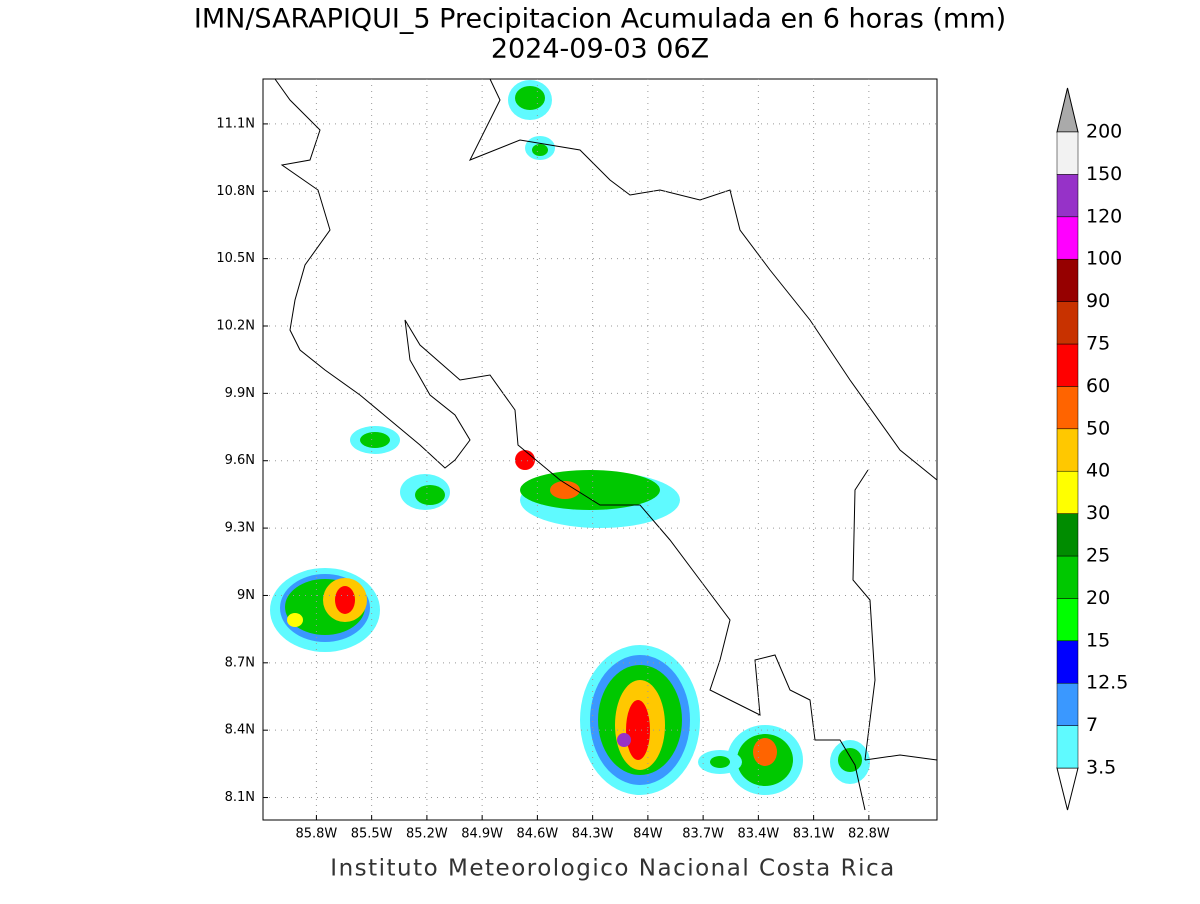 Image resolution: width=1200 pixels, height=904 pixels. What do you see at coordinates (316, 834) in the screenshot?
I see `x-tick-label: 85.8W` at bounding box center [316, 834].